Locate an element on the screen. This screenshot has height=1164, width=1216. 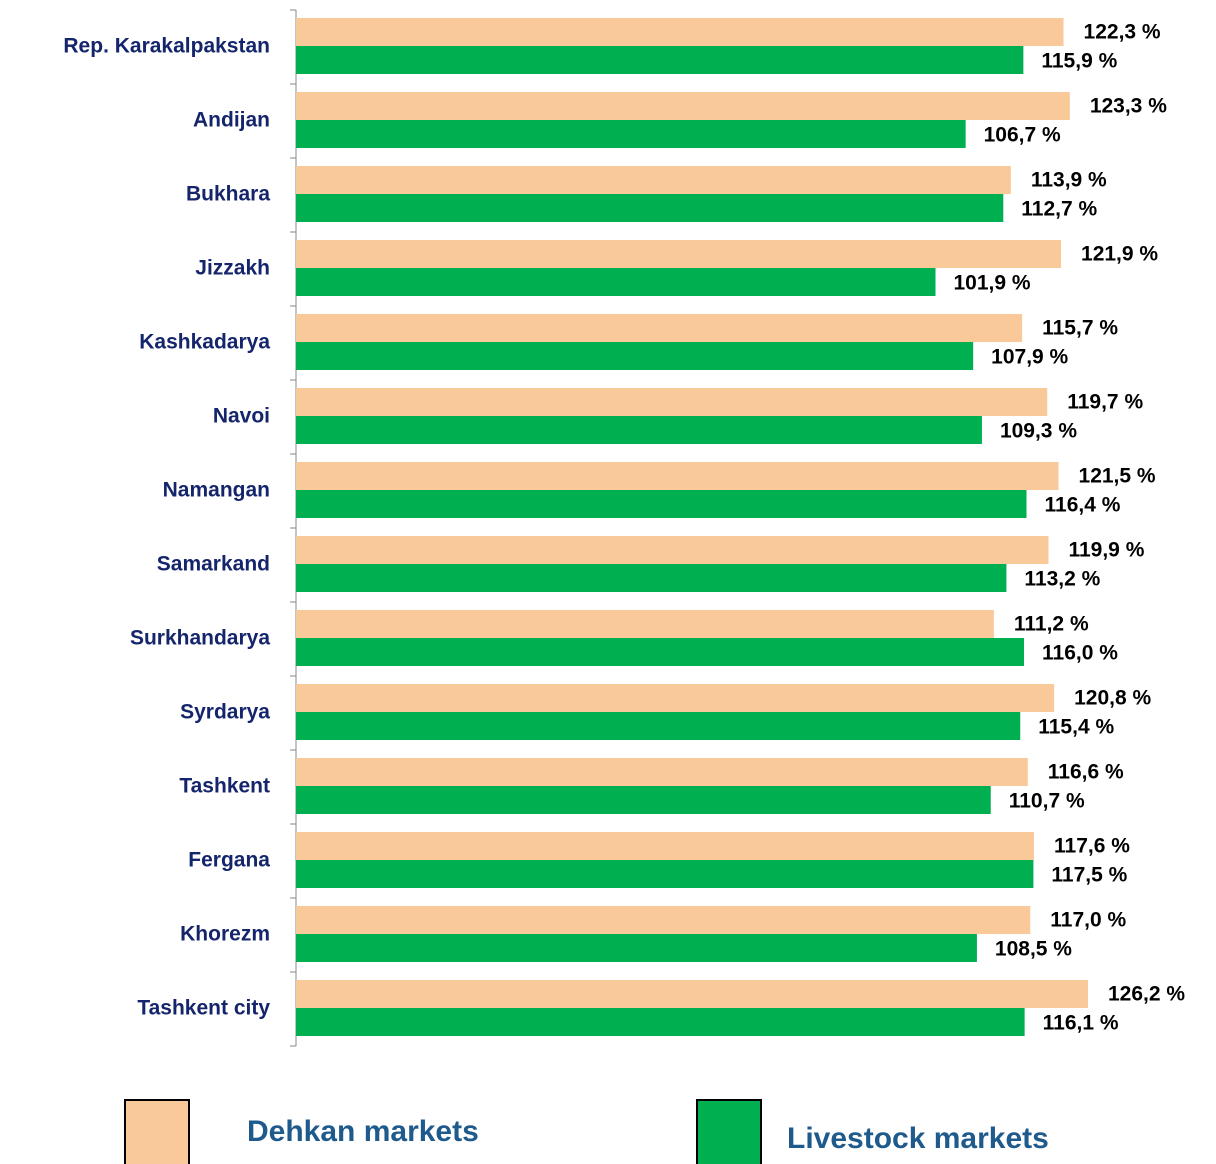
category-label: Navoi is located at coordinates (241, 416).